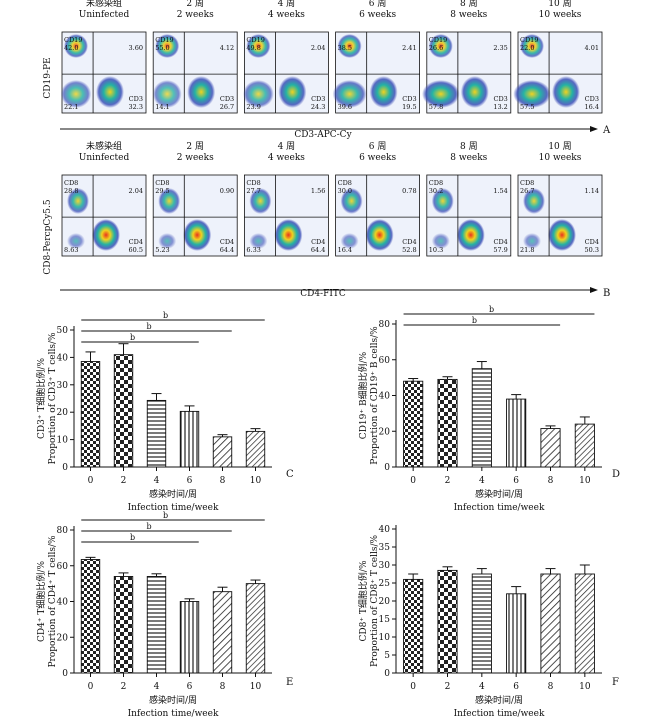 Image resolution: width=647 pixels, height=720 pixels. Describe the element at coordinates (318, 250) in the screenshot. I see `quadrant-lr-value: 64.4` at that location.